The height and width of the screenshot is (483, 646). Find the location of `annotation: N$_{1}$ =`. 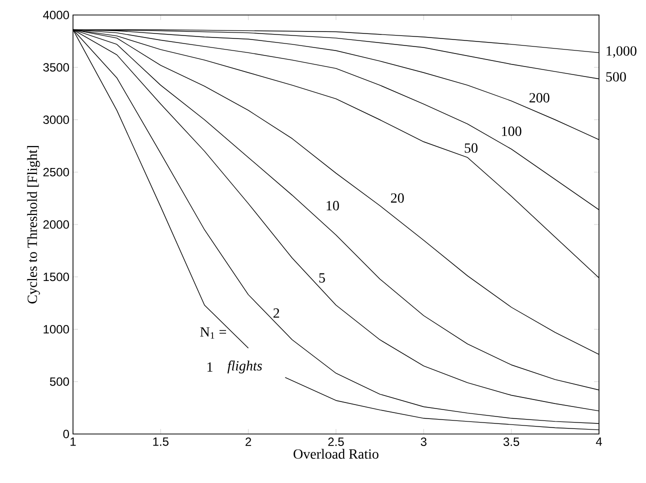

annotation: N$_{1}$ = is located at coordinates (213, 333).